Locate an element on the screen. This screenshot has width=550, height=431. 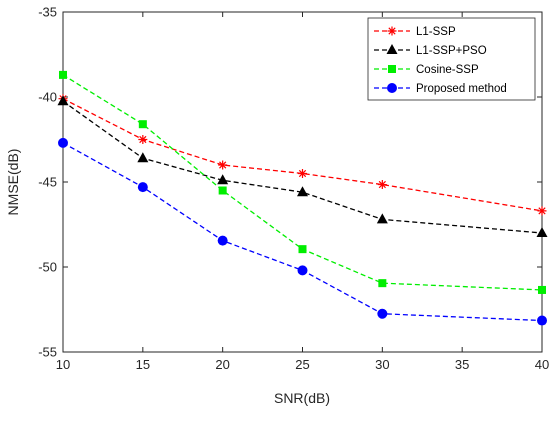
legend-label: L1-SSP+PSO is located at coordinates (451, 51).